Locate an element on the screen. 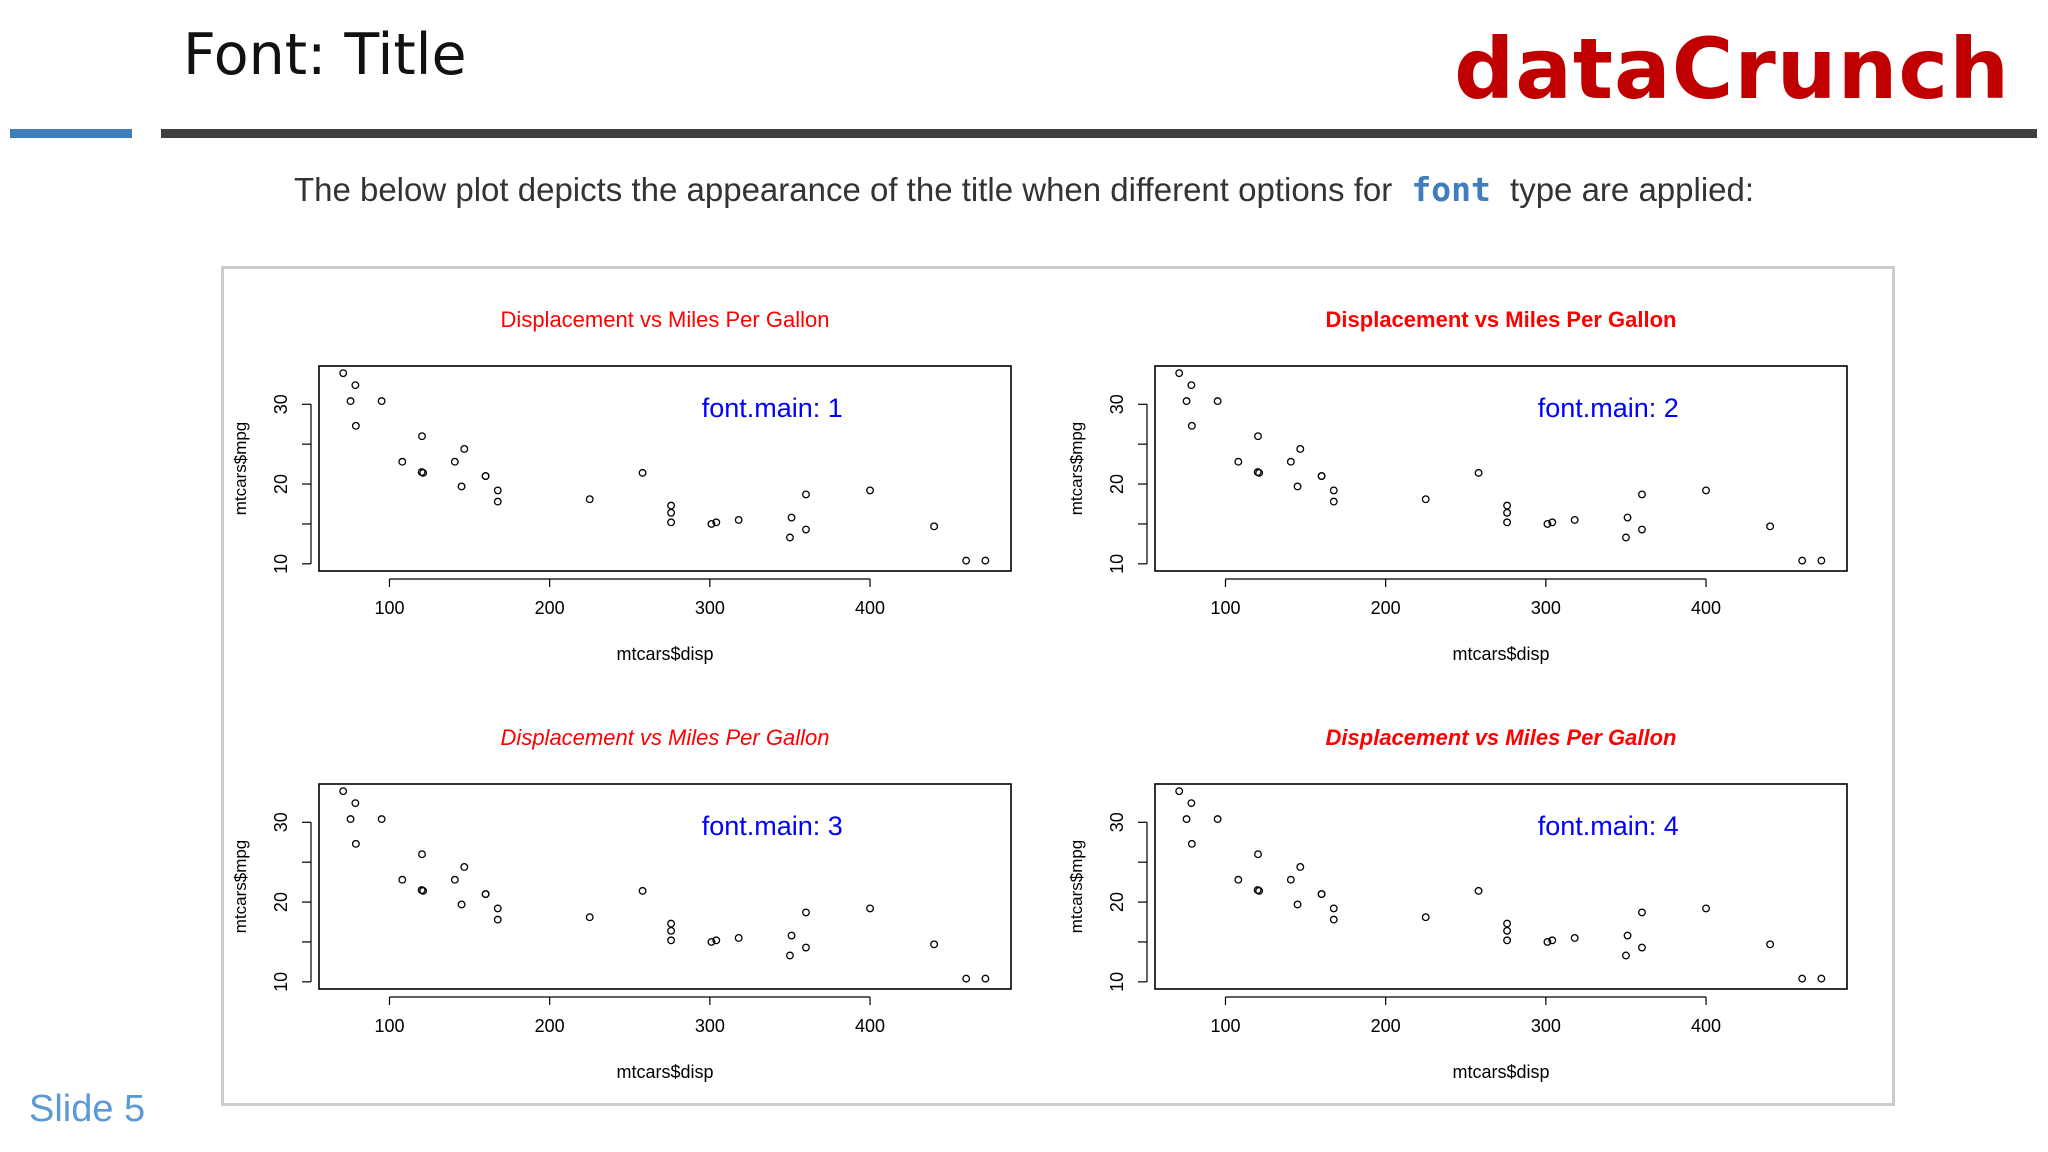  intro-text-after: type are applied: is located at coordinates (1632, 189).